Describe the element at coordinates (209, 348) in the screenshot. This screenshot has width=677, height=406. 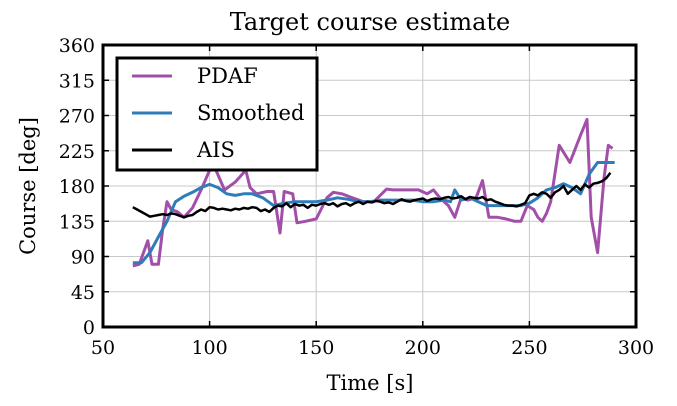
I see `x-tick-label: 100` at that location.